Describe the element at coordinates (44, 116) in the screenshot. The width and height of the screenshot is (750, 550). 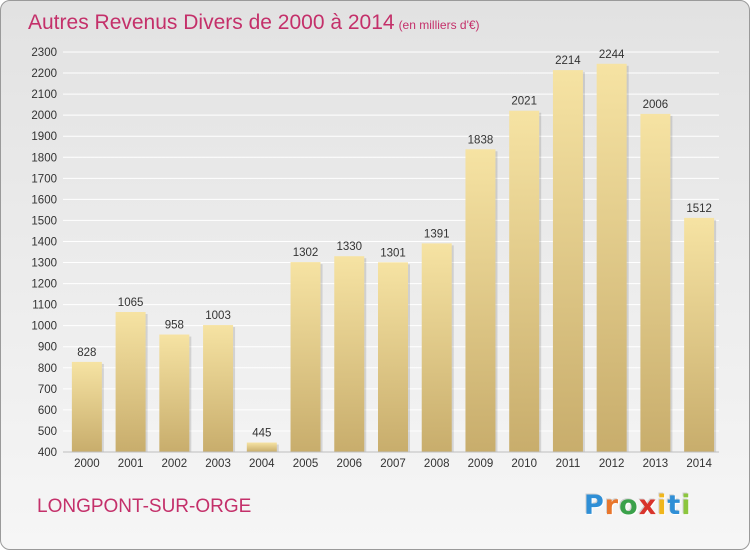
I see `y-tick-label: 2000` at that location.